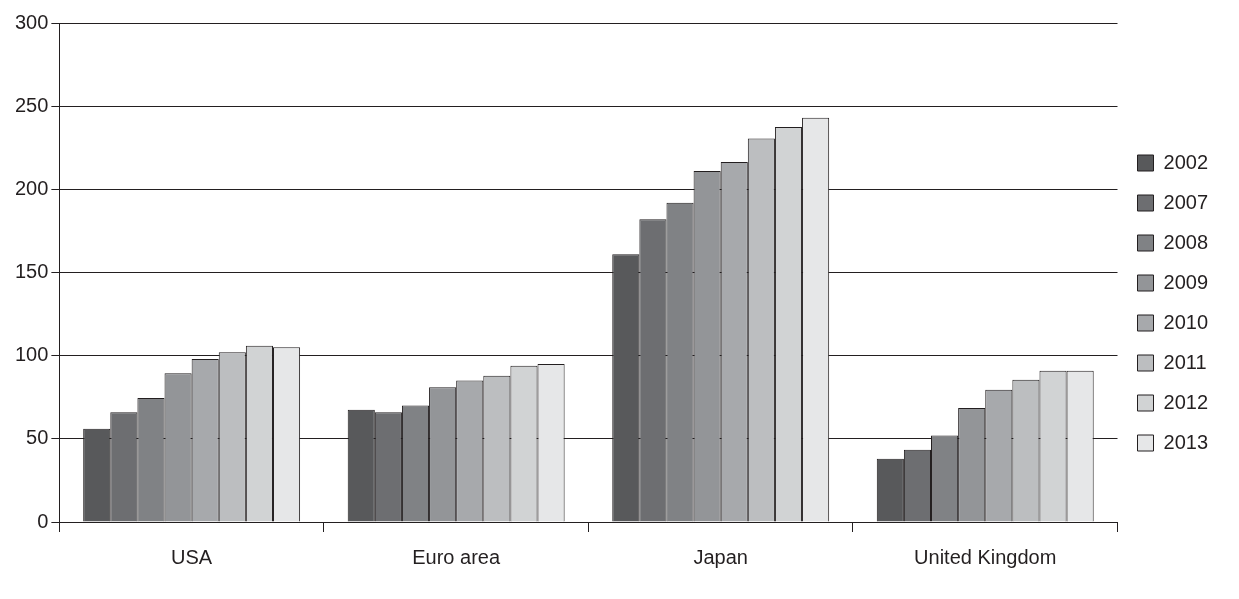 The image size is (1239, 599). I want to click on legend-label: 2008, so click(1186, 241).